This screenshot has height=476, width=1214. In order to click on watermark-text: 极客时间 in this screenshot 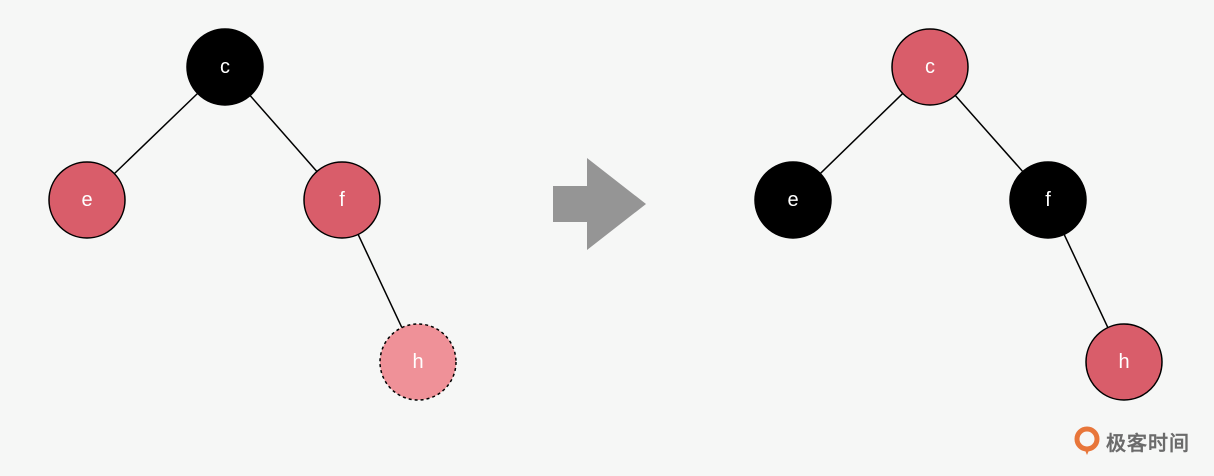, I will do `click(1148, 442)`.